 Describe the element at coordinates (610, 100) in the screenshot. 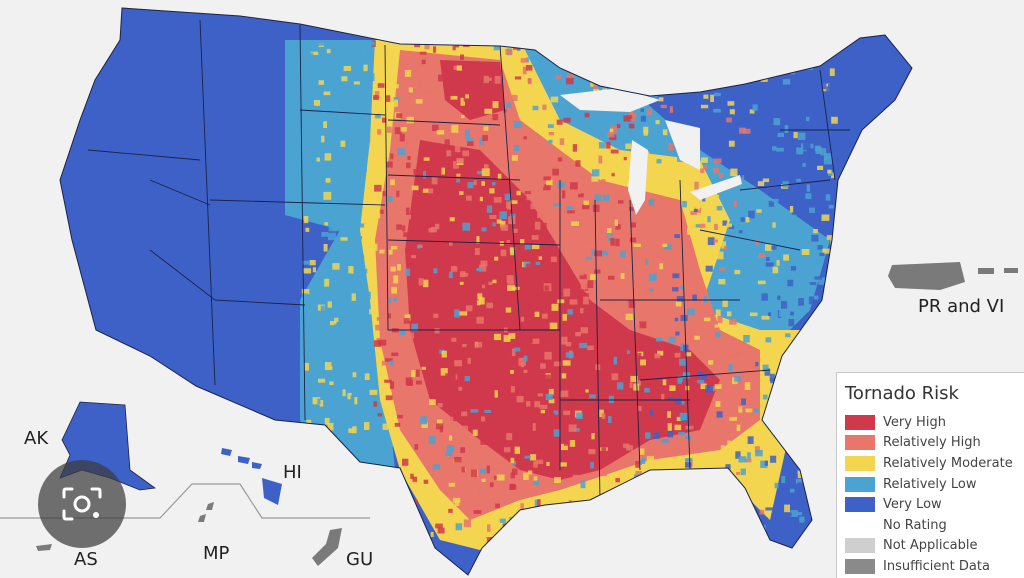

I see `lake-superior` at that location.